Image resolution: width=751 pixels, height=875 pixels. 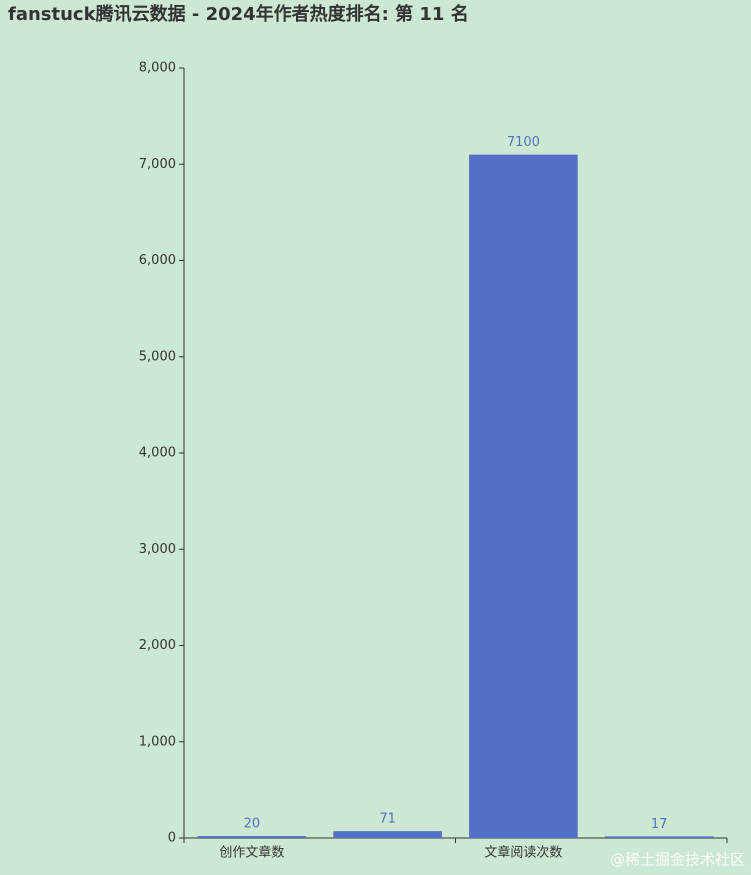 What do you see at coordinates (157, 260) in the screenshot?
I see `y-tick-label: 6,000` at bounding box center [157, 260].